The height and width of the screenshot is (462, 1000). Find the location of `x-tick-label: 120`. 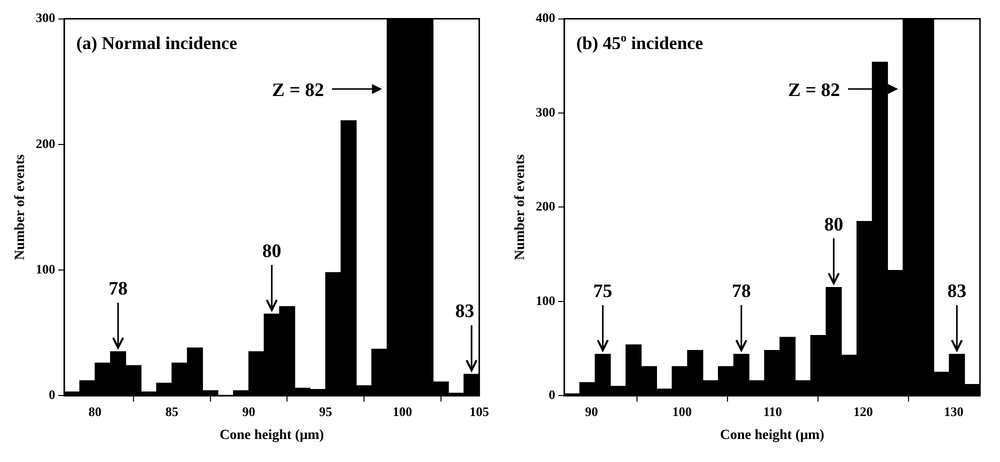

x-tick-label: 120 is located at coordinates (863, 411).